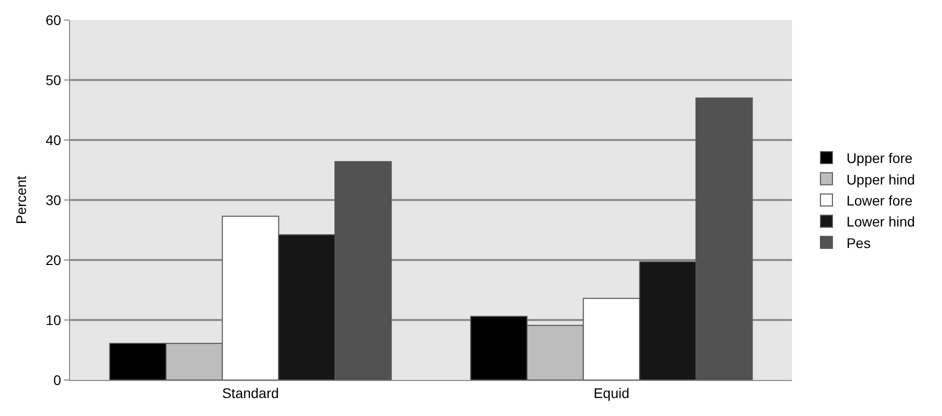 This screenshot has height=416, width=942. Describe the element at coordinates (54, 80) in the screenshot. I see `y-tick-label: 50` at that location.